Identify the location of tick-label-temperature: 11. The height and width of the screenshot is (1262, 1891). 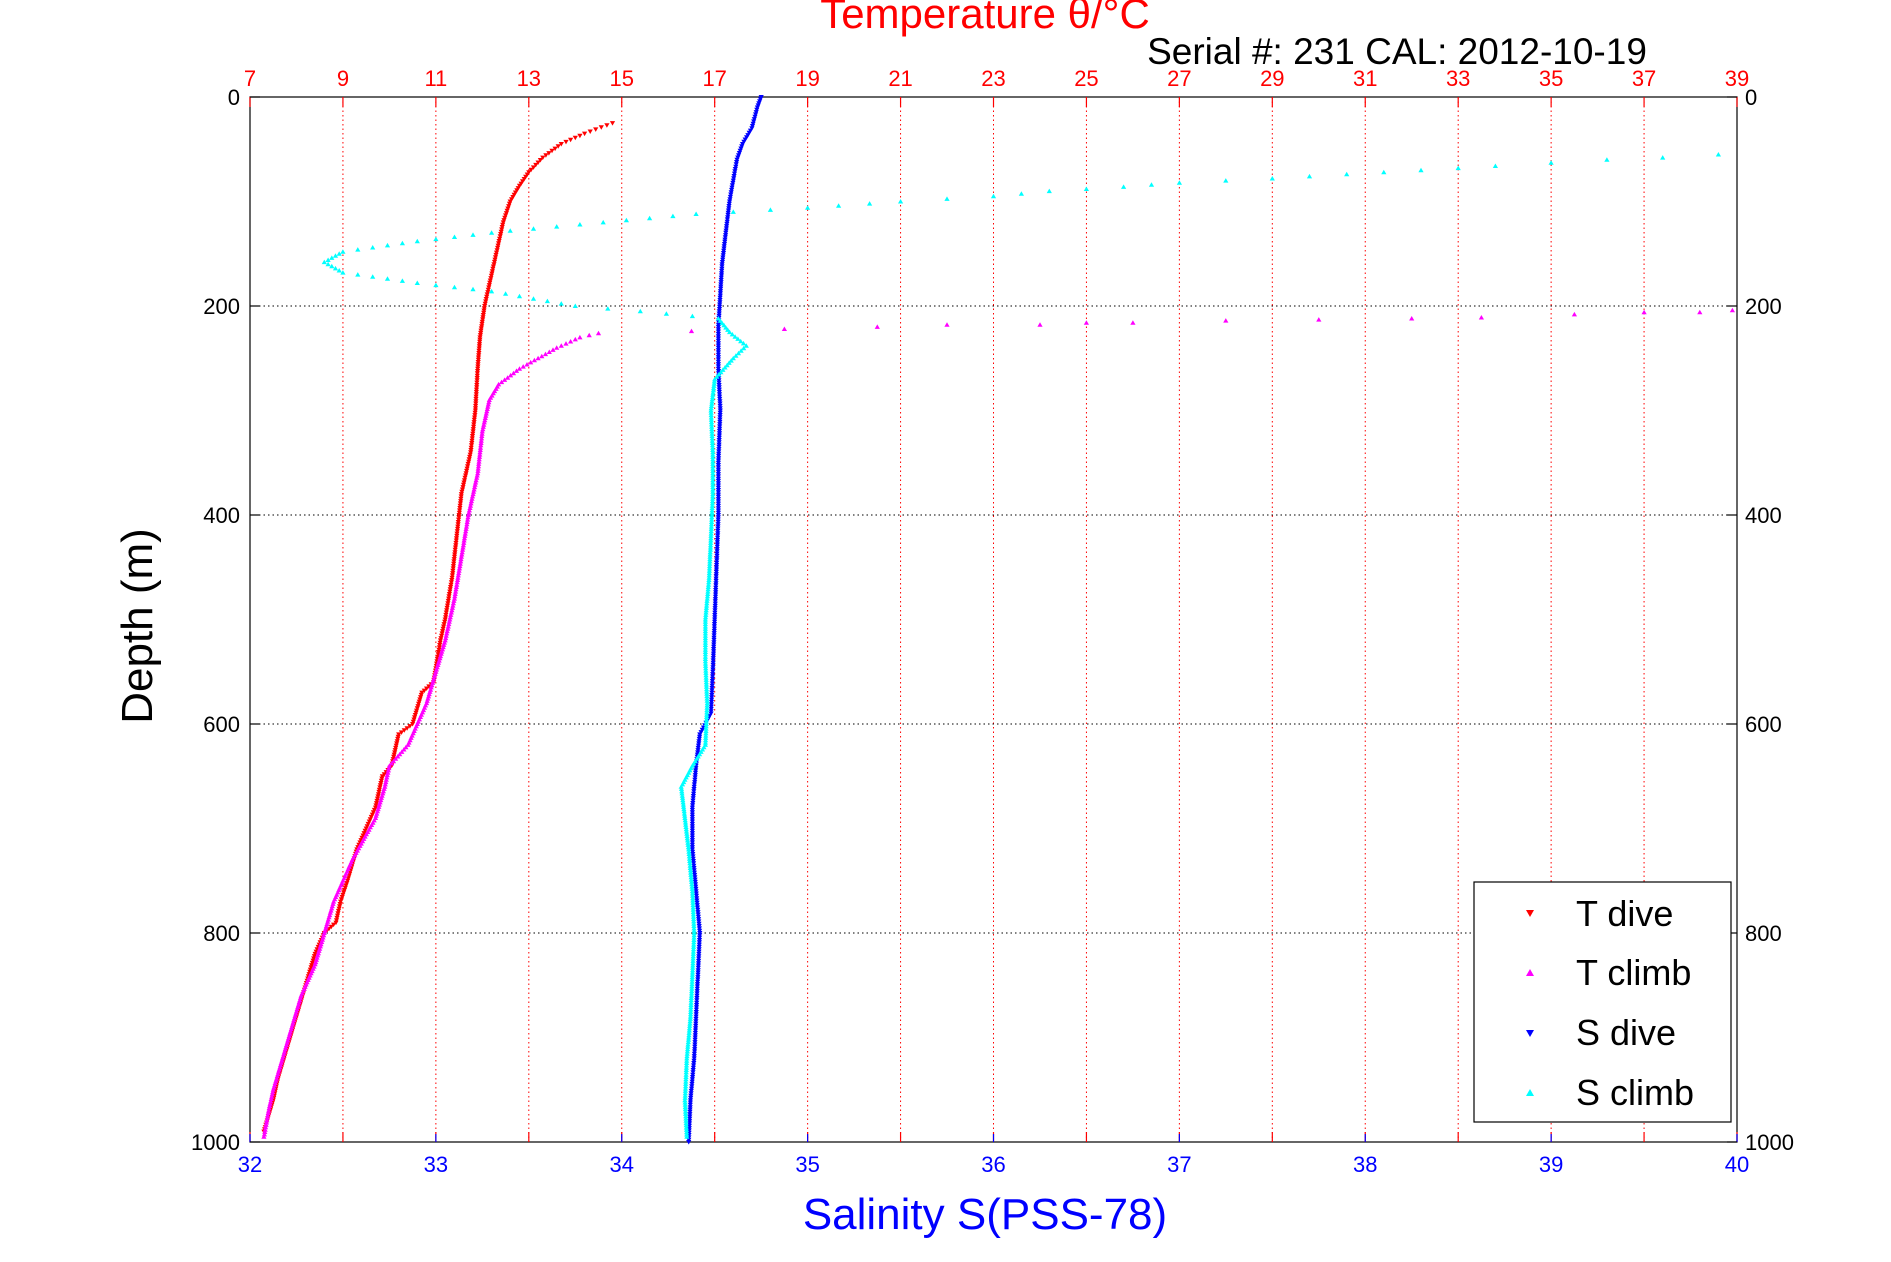
(435, 78).